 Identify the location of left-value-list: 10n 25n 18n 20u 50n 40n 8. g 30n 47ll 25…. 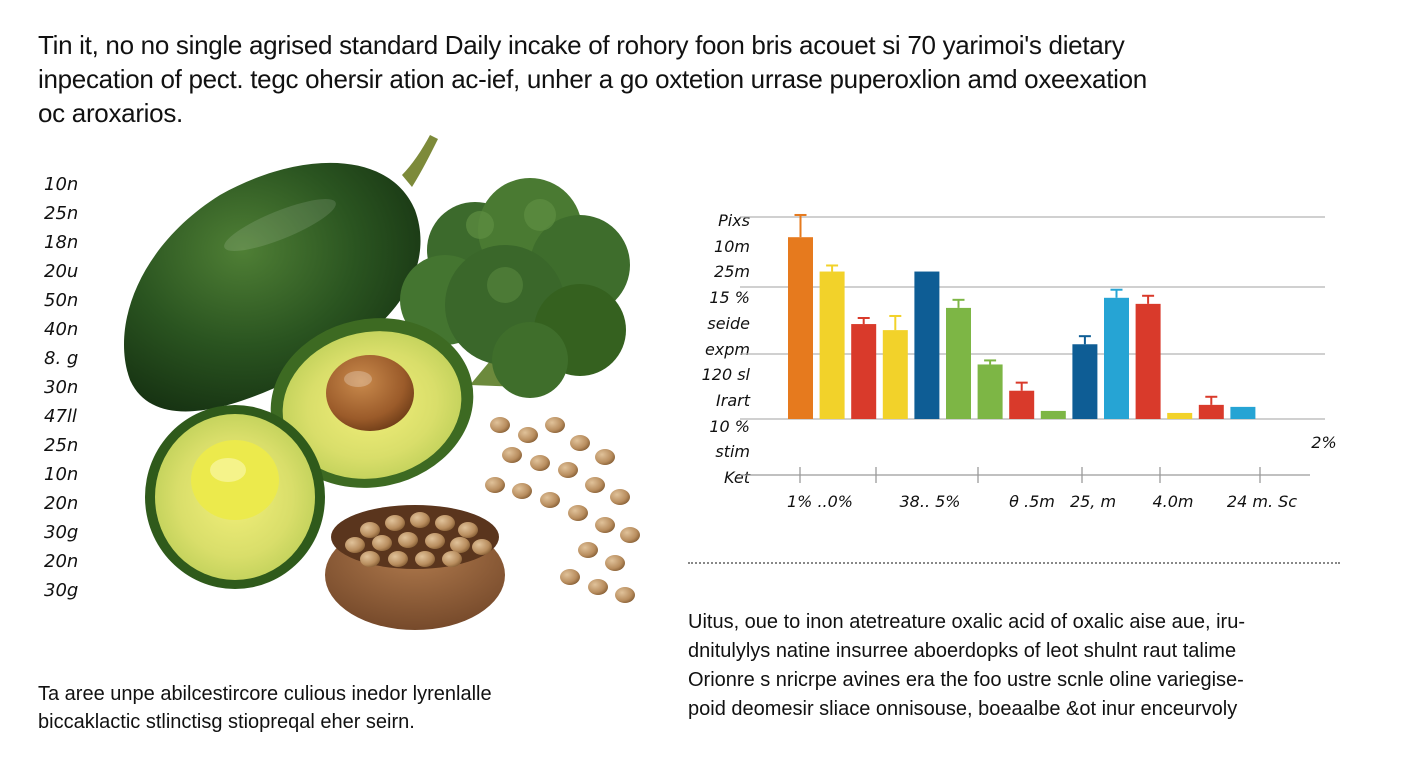
(74, 387).